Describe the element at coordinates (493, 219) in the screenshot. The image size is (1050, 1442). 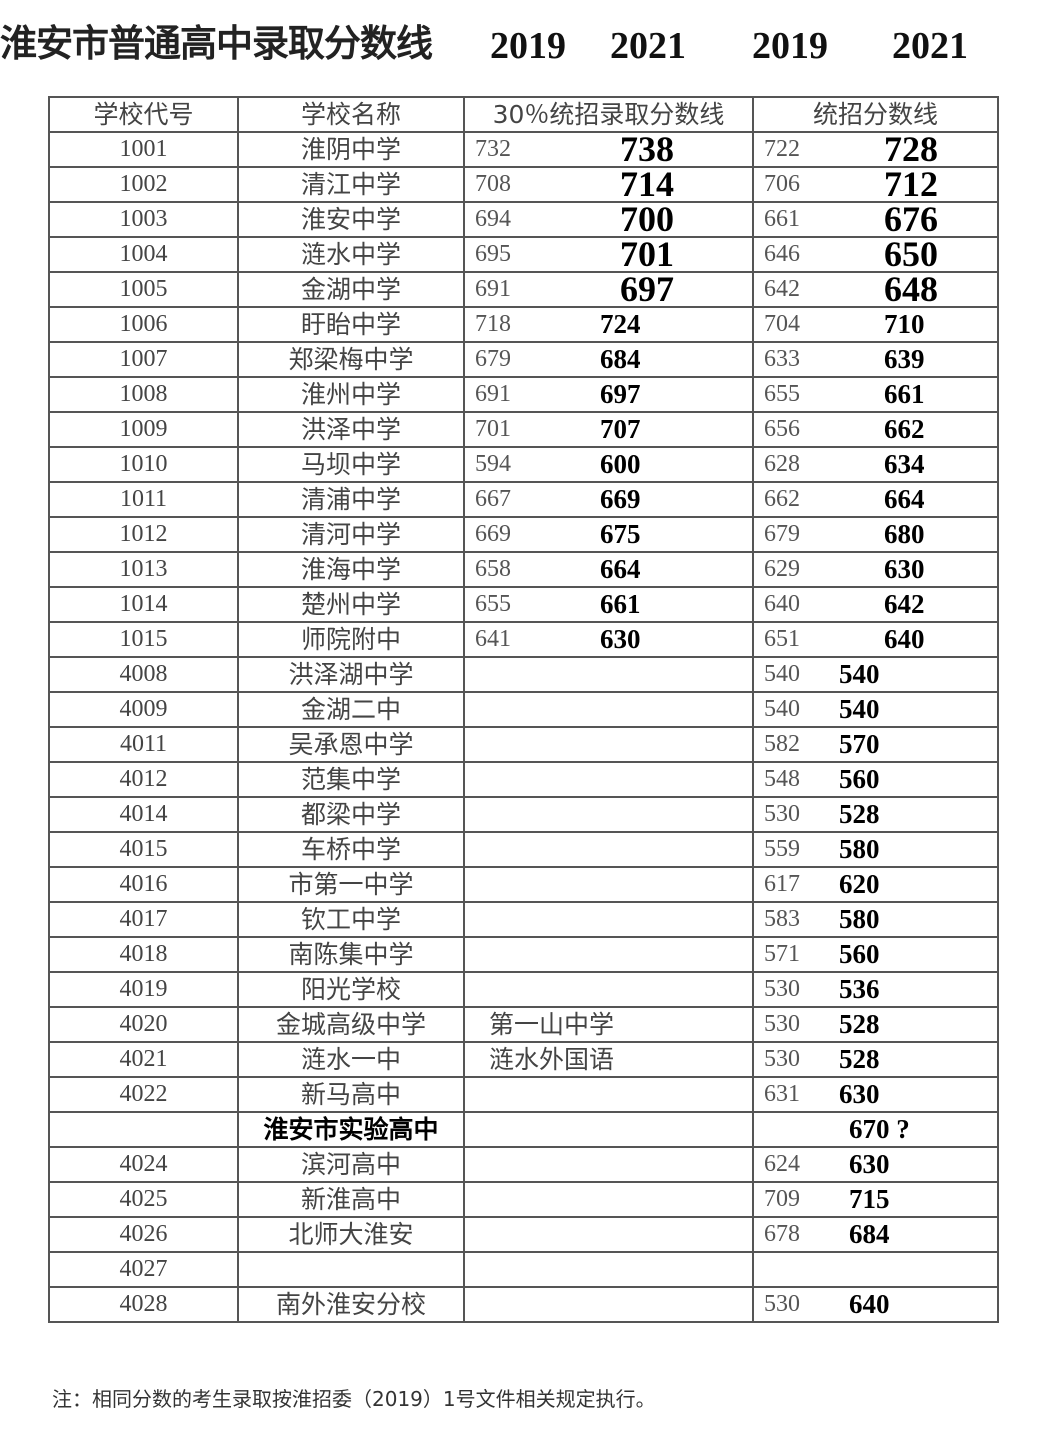
I see `score-30pct-2019: 694` at that location.